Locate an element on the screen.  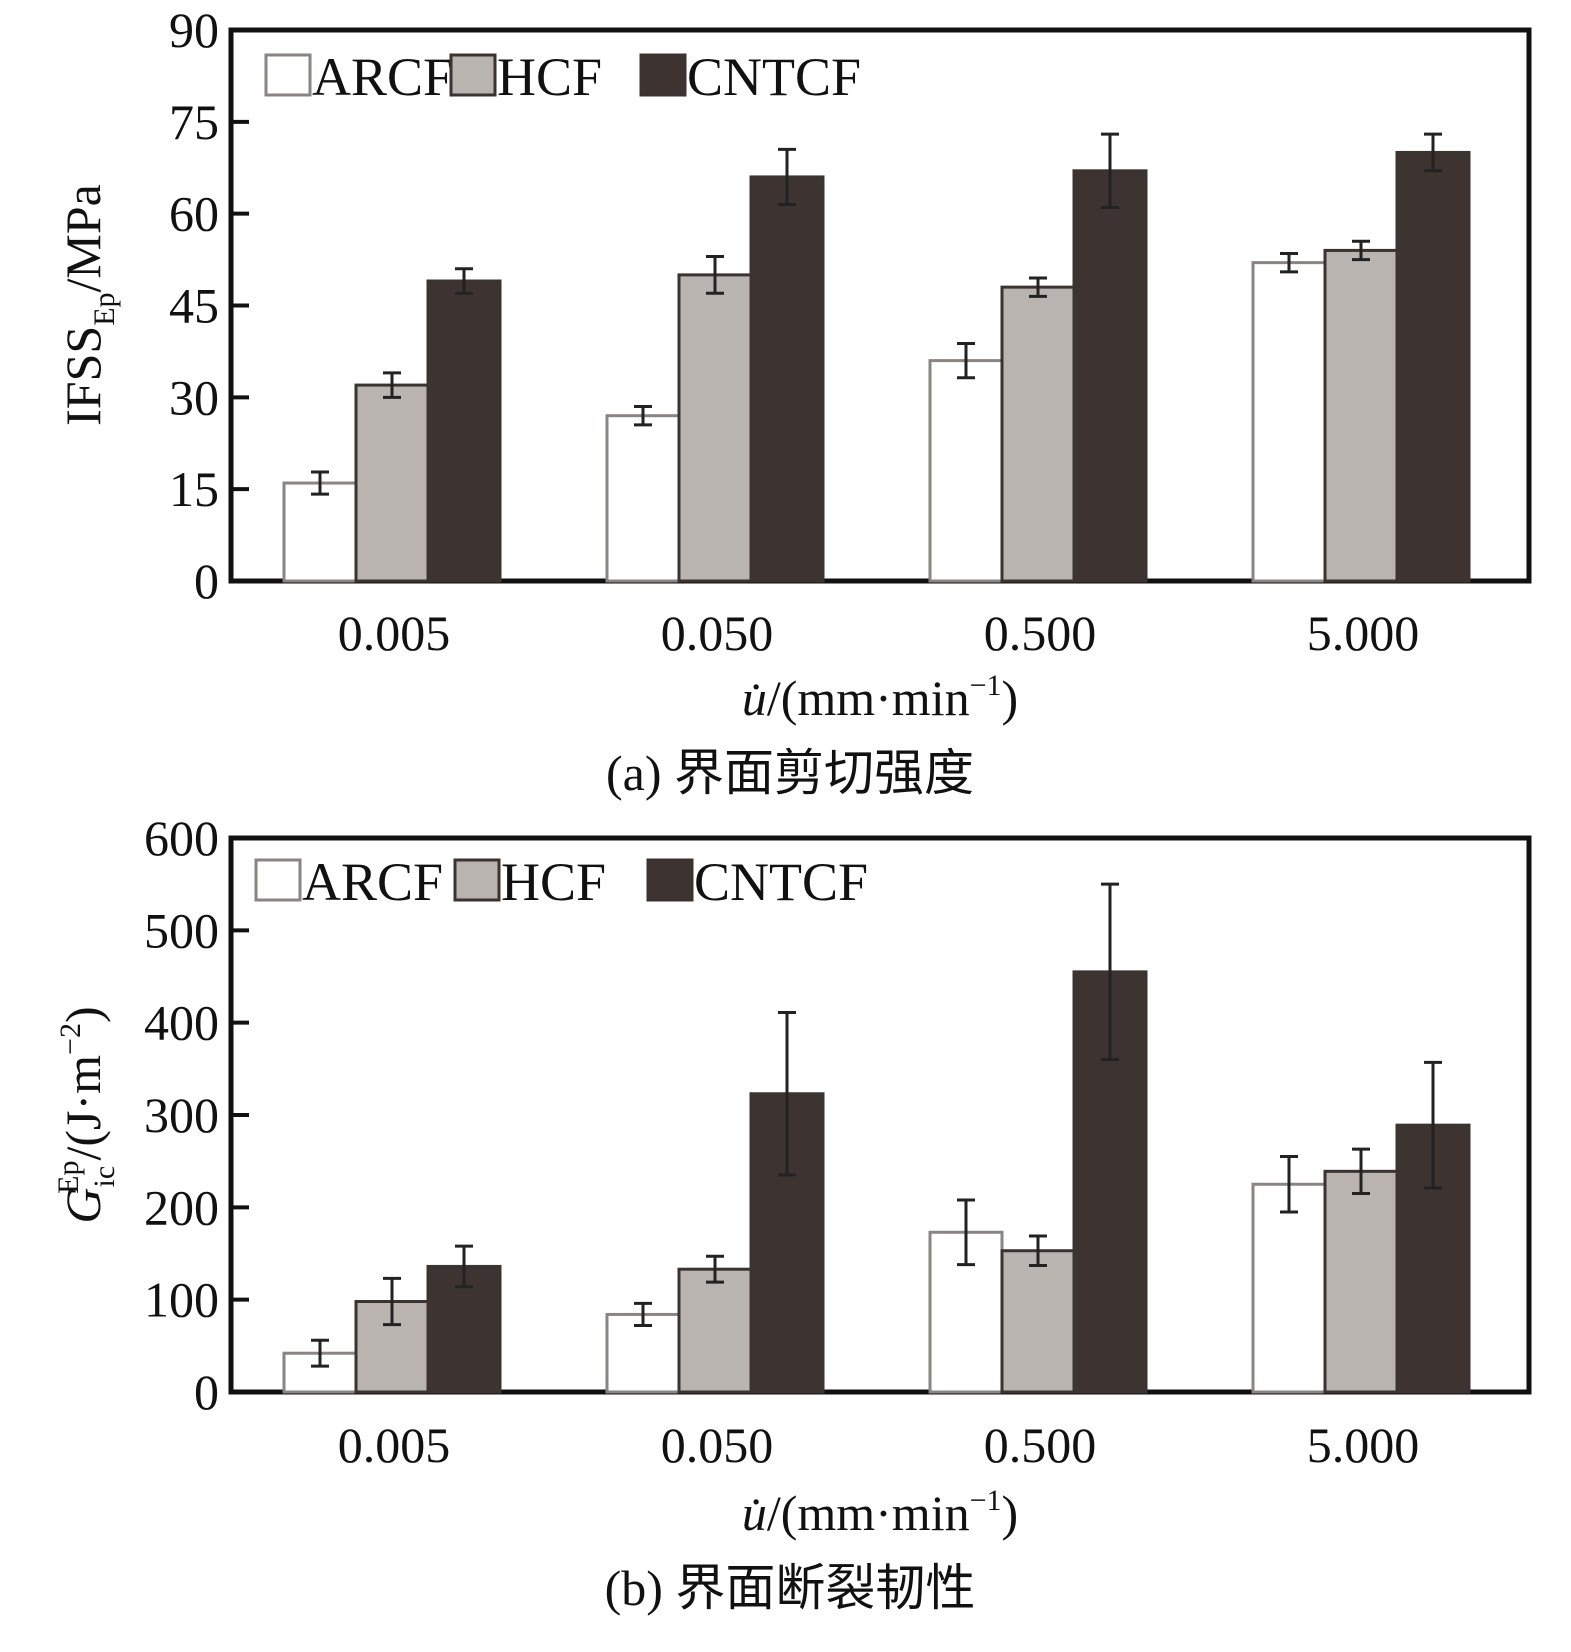
chart-b-bar-hcf-5.000 is located at coordinates (1361, 1281).